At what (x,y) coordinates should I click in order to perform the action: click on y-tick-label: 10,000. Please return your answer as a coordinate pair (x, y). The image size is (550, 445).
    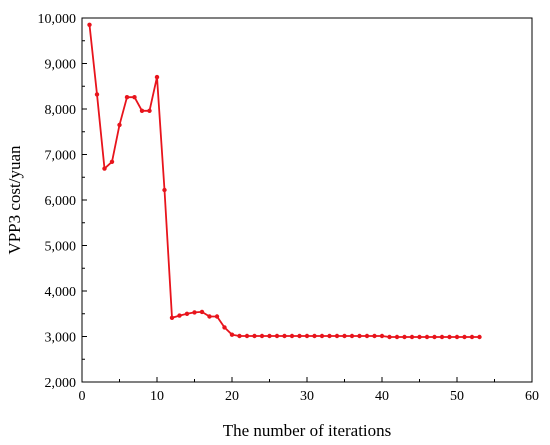
    Looking at the image, I should click on (57, 19).